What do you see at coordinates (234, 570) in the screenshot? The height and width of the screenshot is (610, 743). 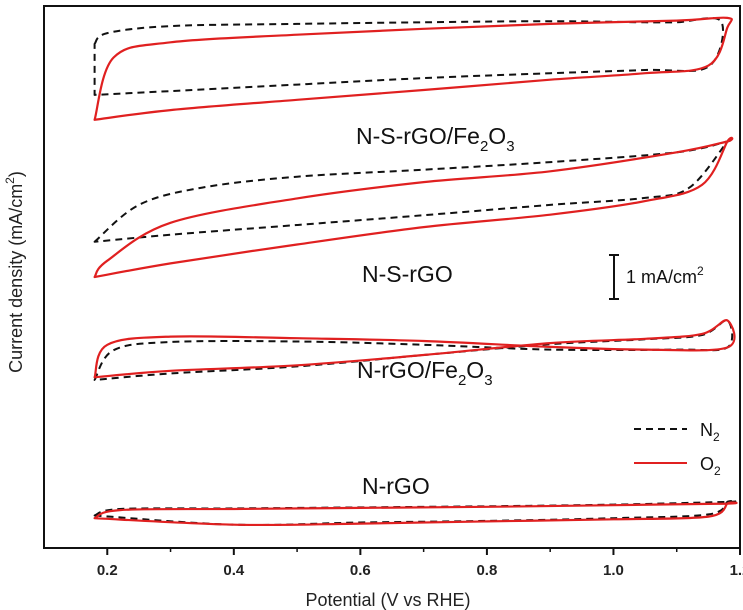 I see `x-tick-label: 0.4` at bounding box center [234, 570].